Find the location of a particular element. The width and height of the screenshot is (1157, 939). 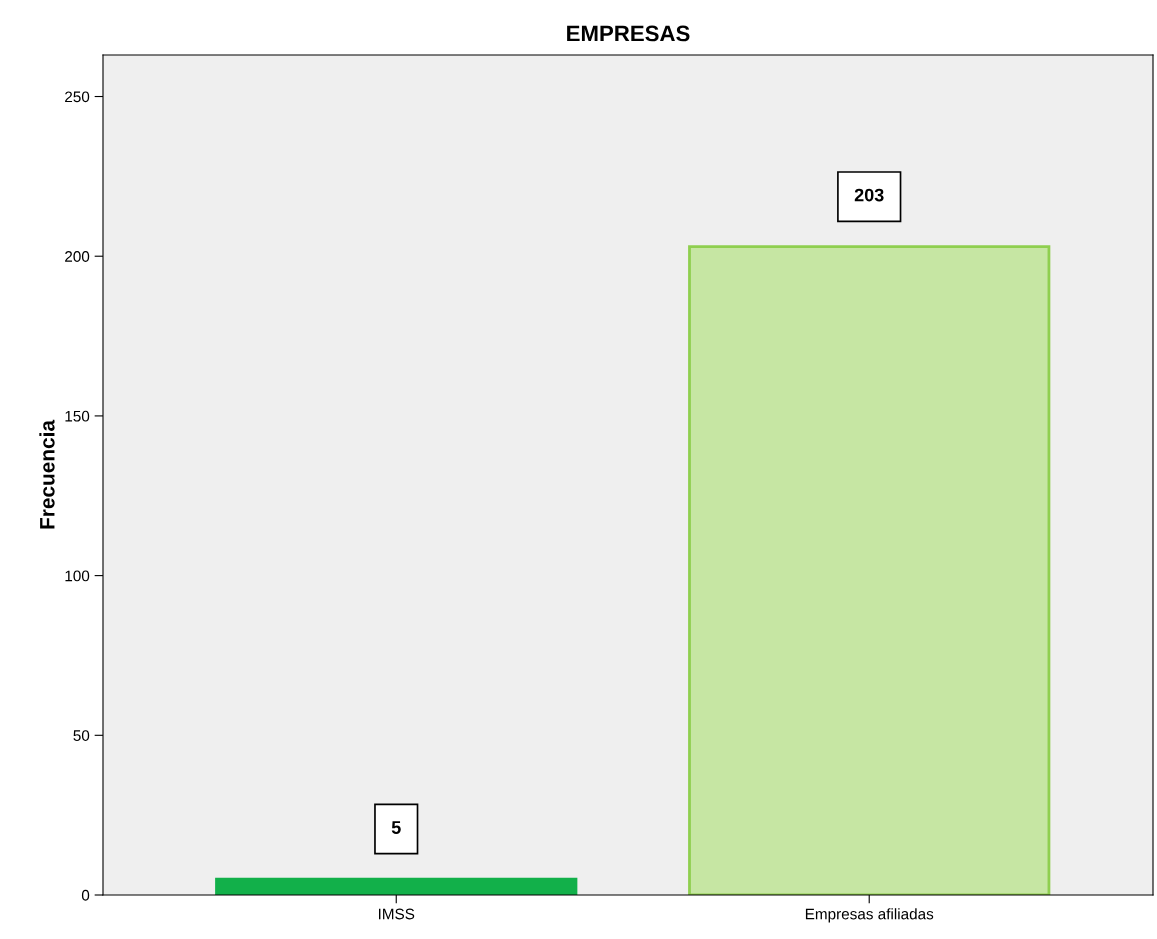

y-tick-label: 50 is located at coordinates (81, 735).